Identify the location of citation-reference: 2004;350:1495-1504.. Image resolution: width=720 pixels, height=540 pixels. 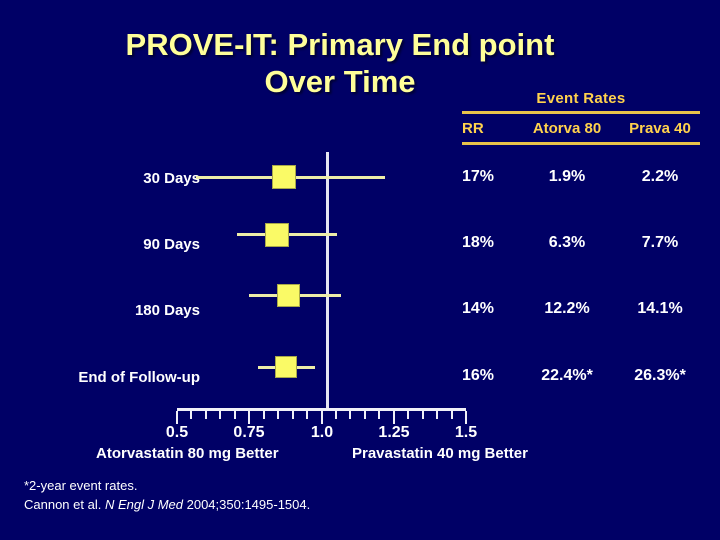
(247, 504).